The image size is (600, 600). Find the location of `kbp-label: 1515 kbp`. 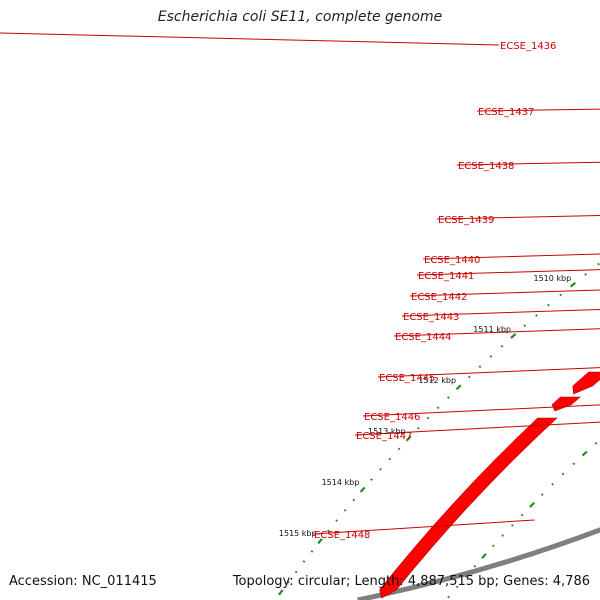

kbp-label: 1515 kbp is located at coordinates (298, 533).